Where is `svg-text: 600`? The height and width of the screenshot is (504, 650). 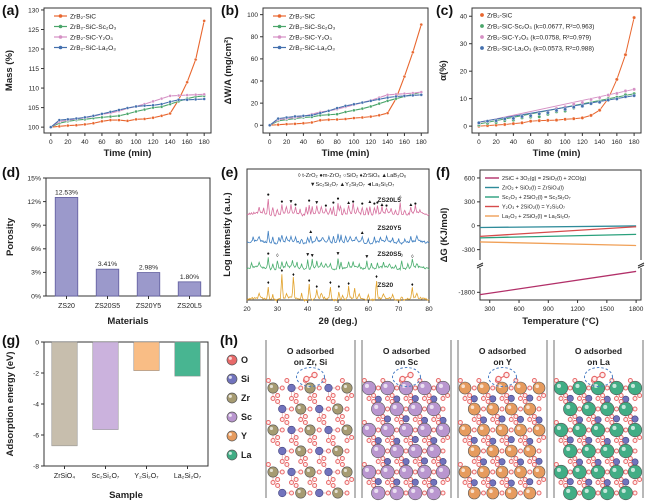 svg-text: 600 is located at coordinates (469, 178).